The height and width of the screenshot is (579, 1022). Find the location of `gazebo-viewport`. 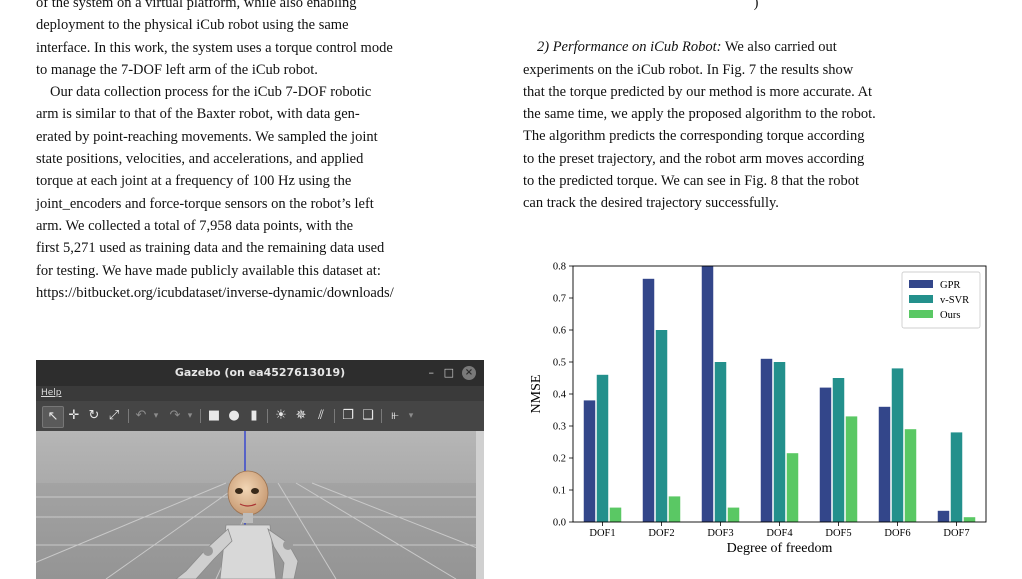

gazebo-viewport is located at coordinates (260, 505).